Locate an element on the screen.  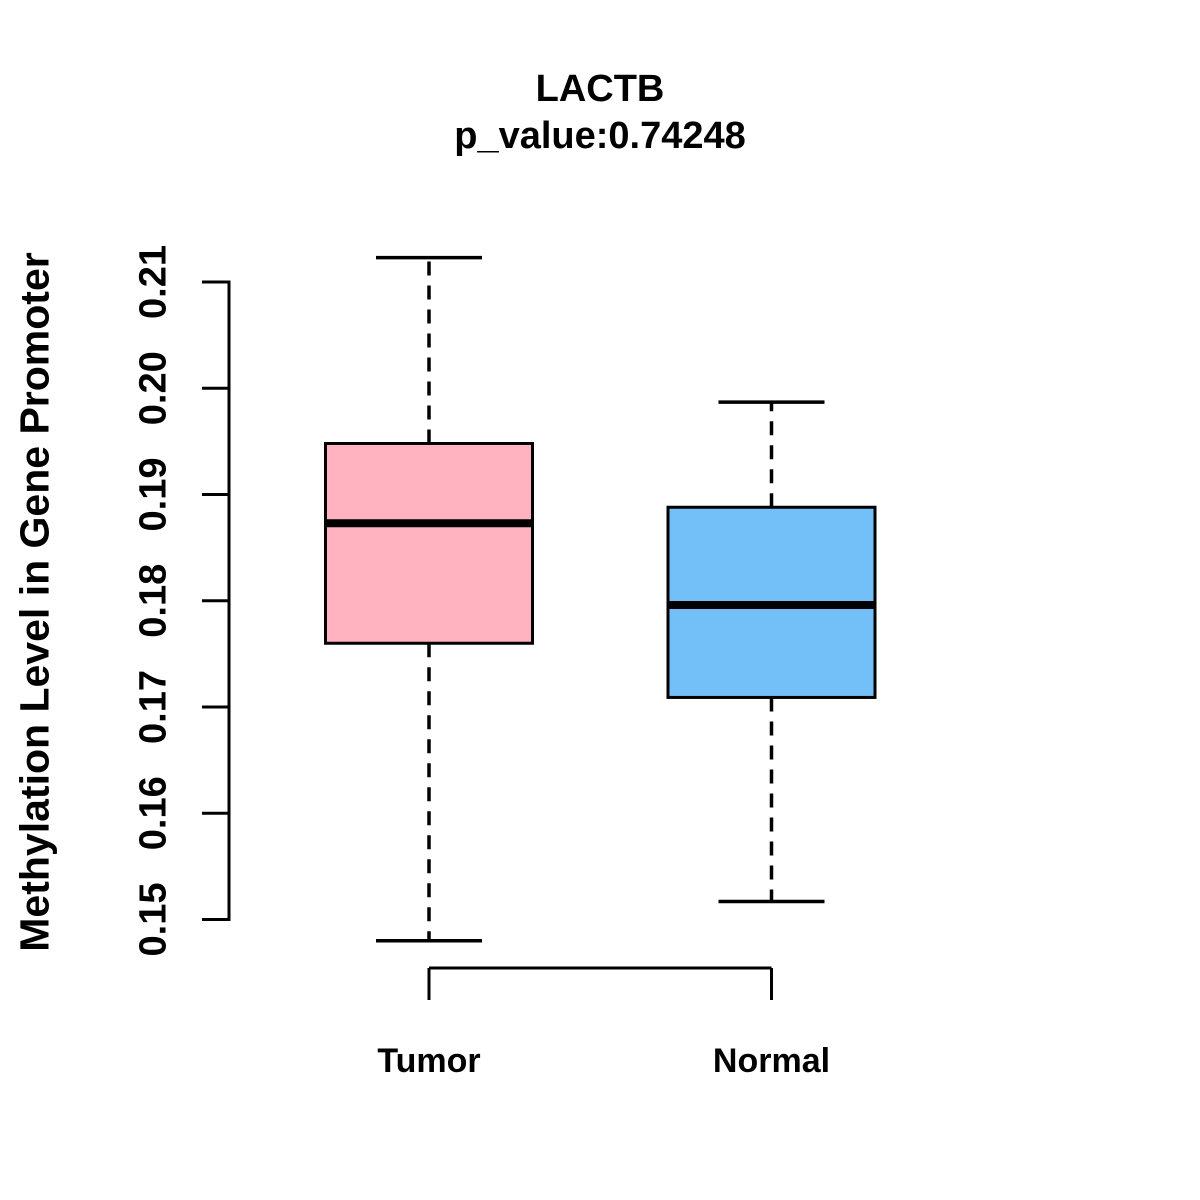
y-tick-label: 0.17 is located at coordinates (153, 707).